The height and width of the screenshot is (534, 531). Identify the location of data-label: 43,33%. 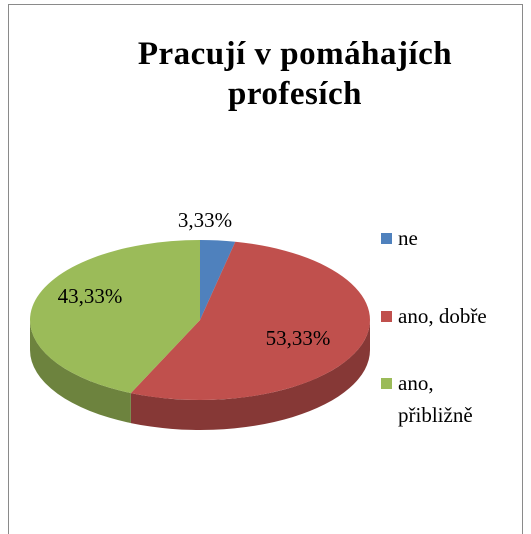
(90, 296).